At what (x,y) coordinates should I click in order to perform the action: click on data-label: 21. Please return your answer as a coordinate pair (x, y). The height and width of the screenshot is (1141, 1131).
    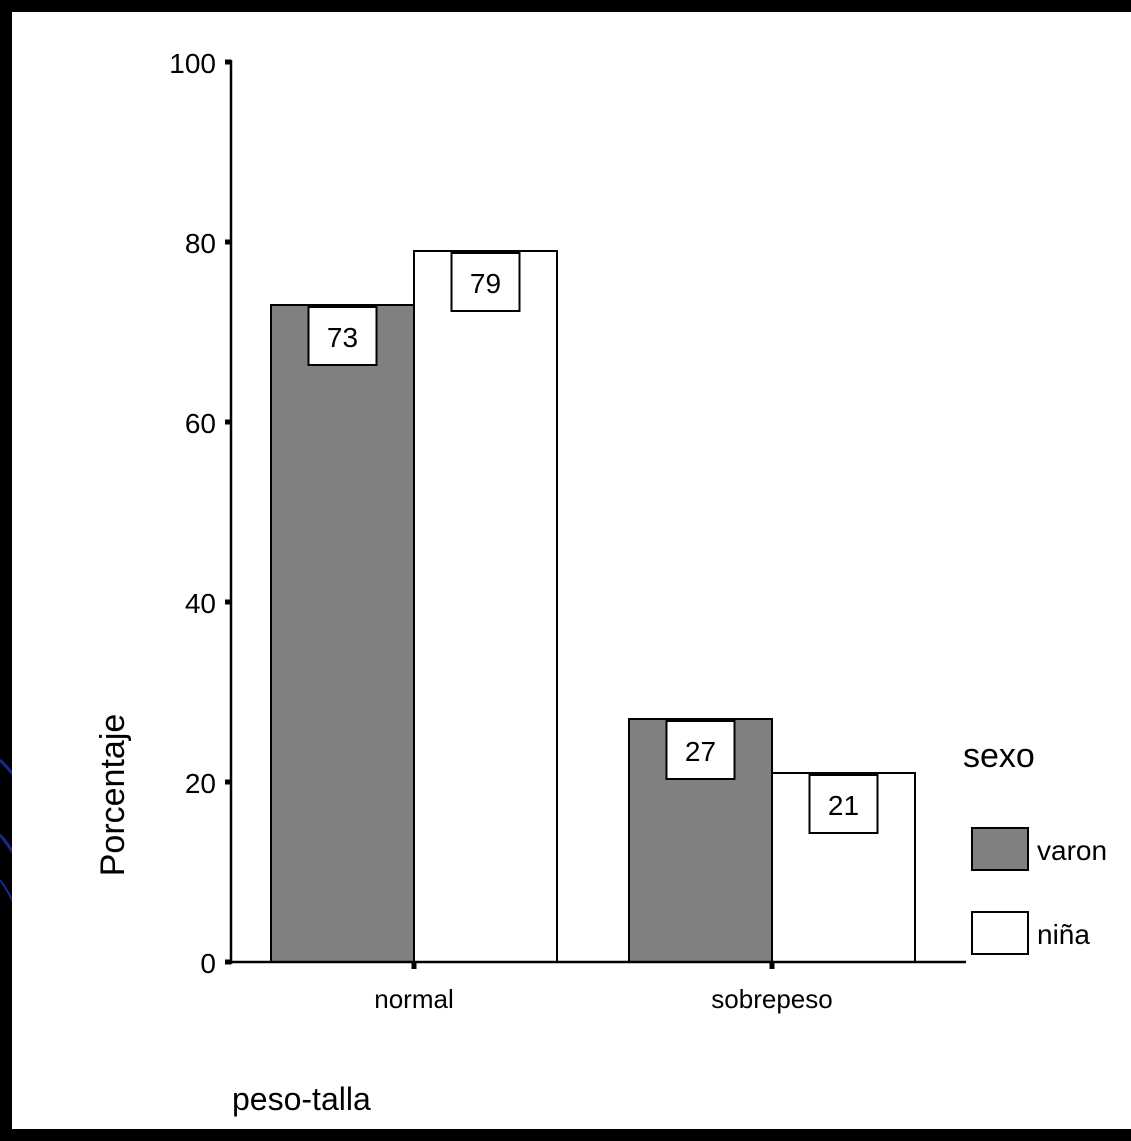
    Looking at the image, I should click on (843, 805).